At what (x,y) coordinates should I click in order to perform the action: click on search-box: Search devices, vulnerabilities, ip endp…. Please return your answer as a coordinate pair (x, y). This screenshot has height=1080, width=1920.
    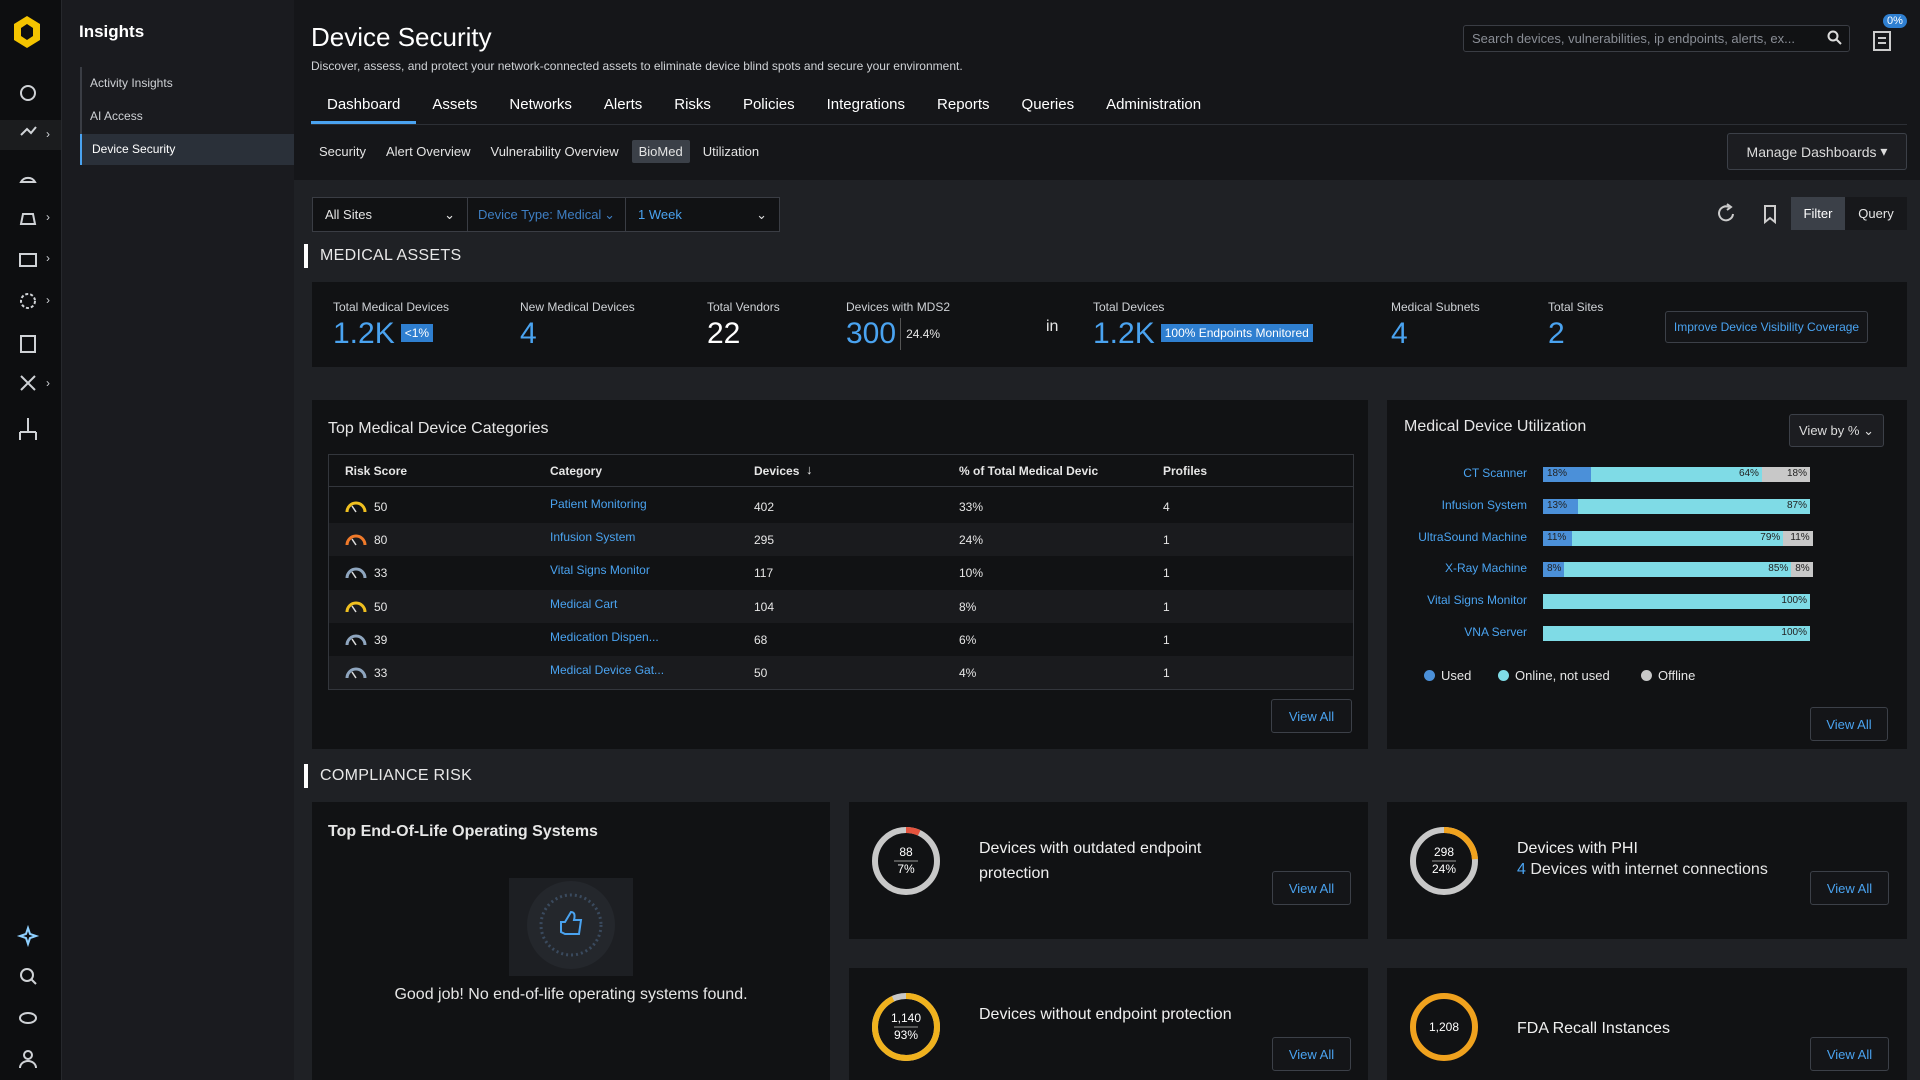
    Looking at the image, I should click on (1656, 38).